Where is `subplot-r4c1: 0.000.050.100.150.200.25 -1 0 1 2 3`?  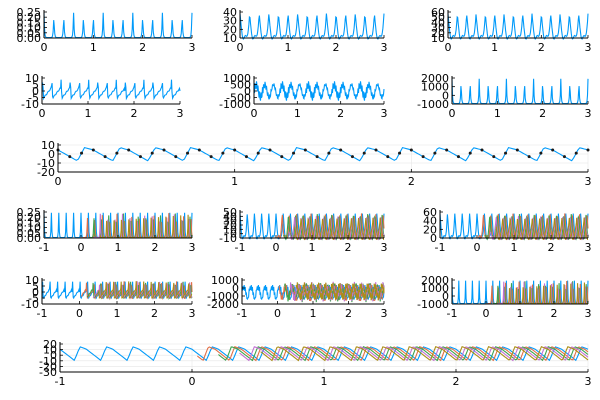 subplot-r4c1: 0.000.050.100.150.200.25 -1 0 1 2 3 is located at coordinates (106, 230).